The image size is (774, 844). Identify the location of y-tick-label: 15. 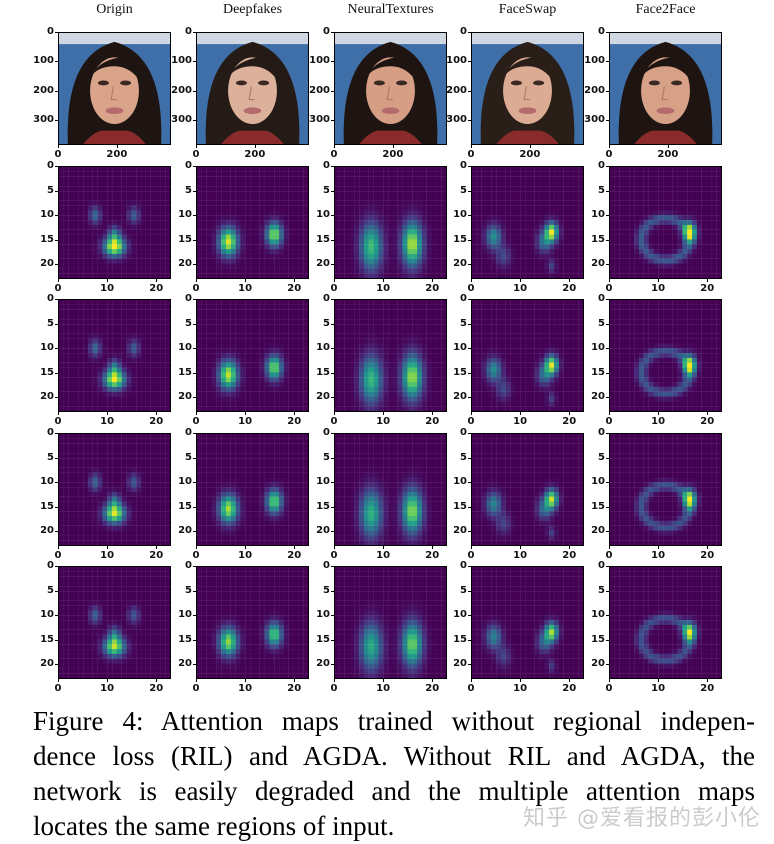
(452, 240).